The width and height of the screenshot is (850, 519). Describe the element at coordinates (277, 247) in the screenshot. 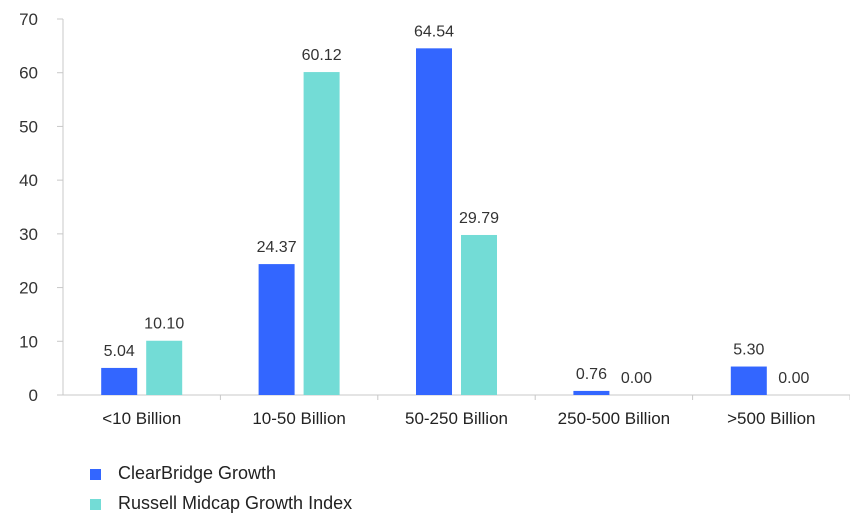

I see `data-label-clearbridge-growth: 24.37` at that location.